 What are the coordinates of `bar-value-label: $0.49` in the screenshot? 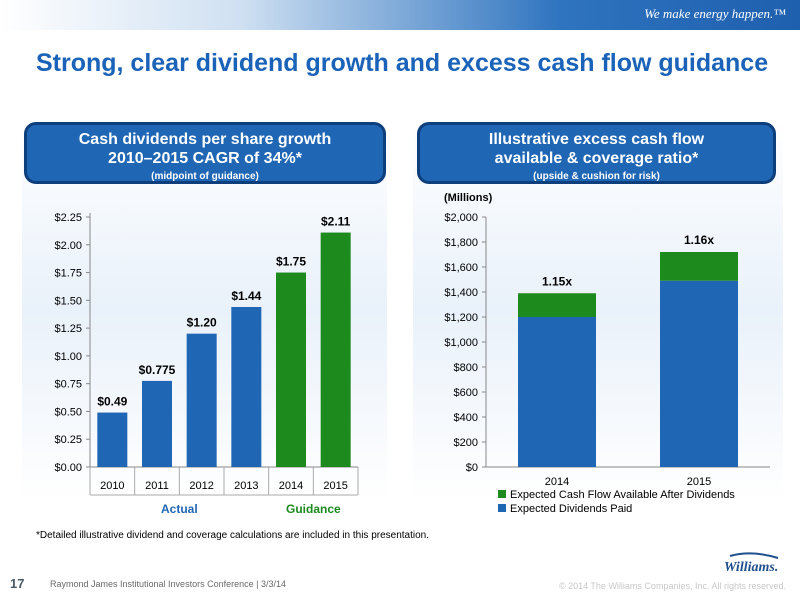 It's located at (112, 402).